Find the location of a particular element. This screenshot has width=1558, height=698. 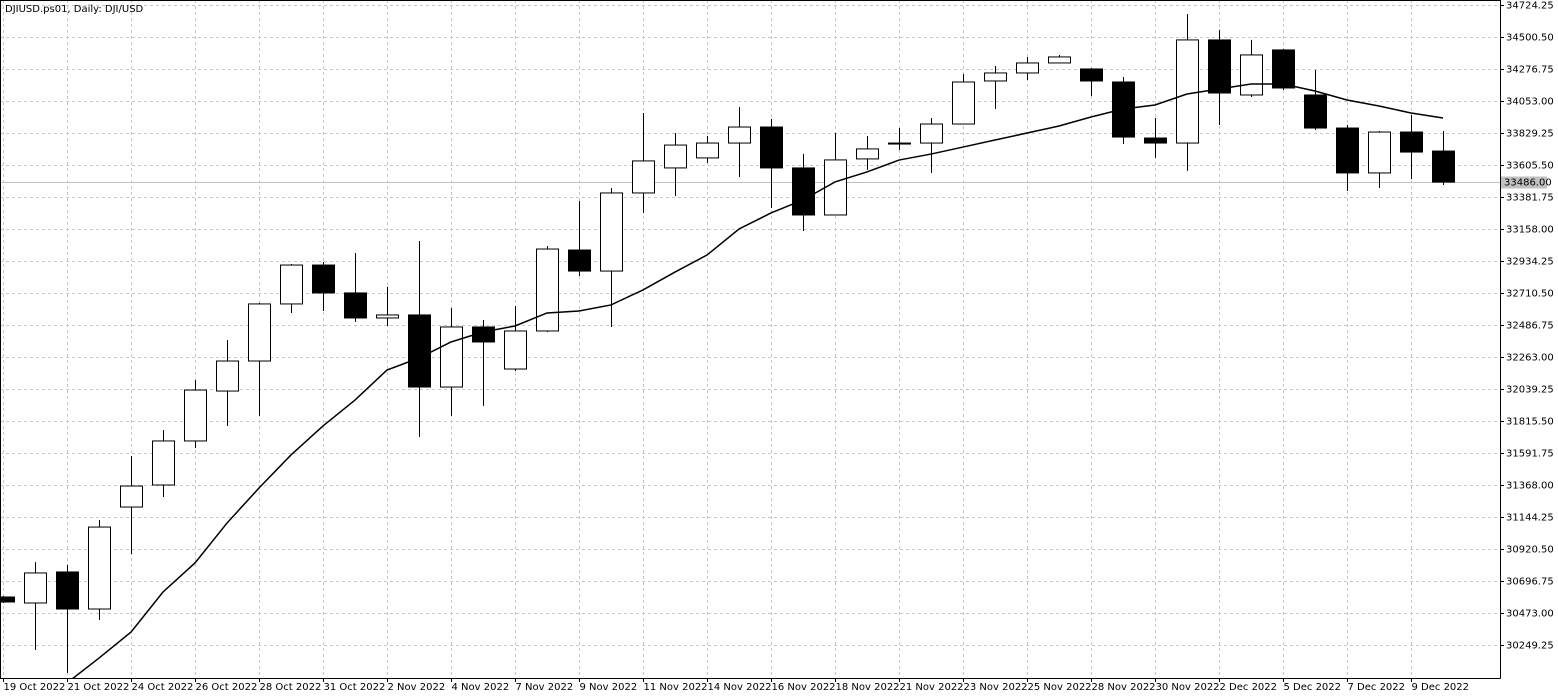

x-tick-label: 4 Nov 2022 is located at coordinates (481, 687).